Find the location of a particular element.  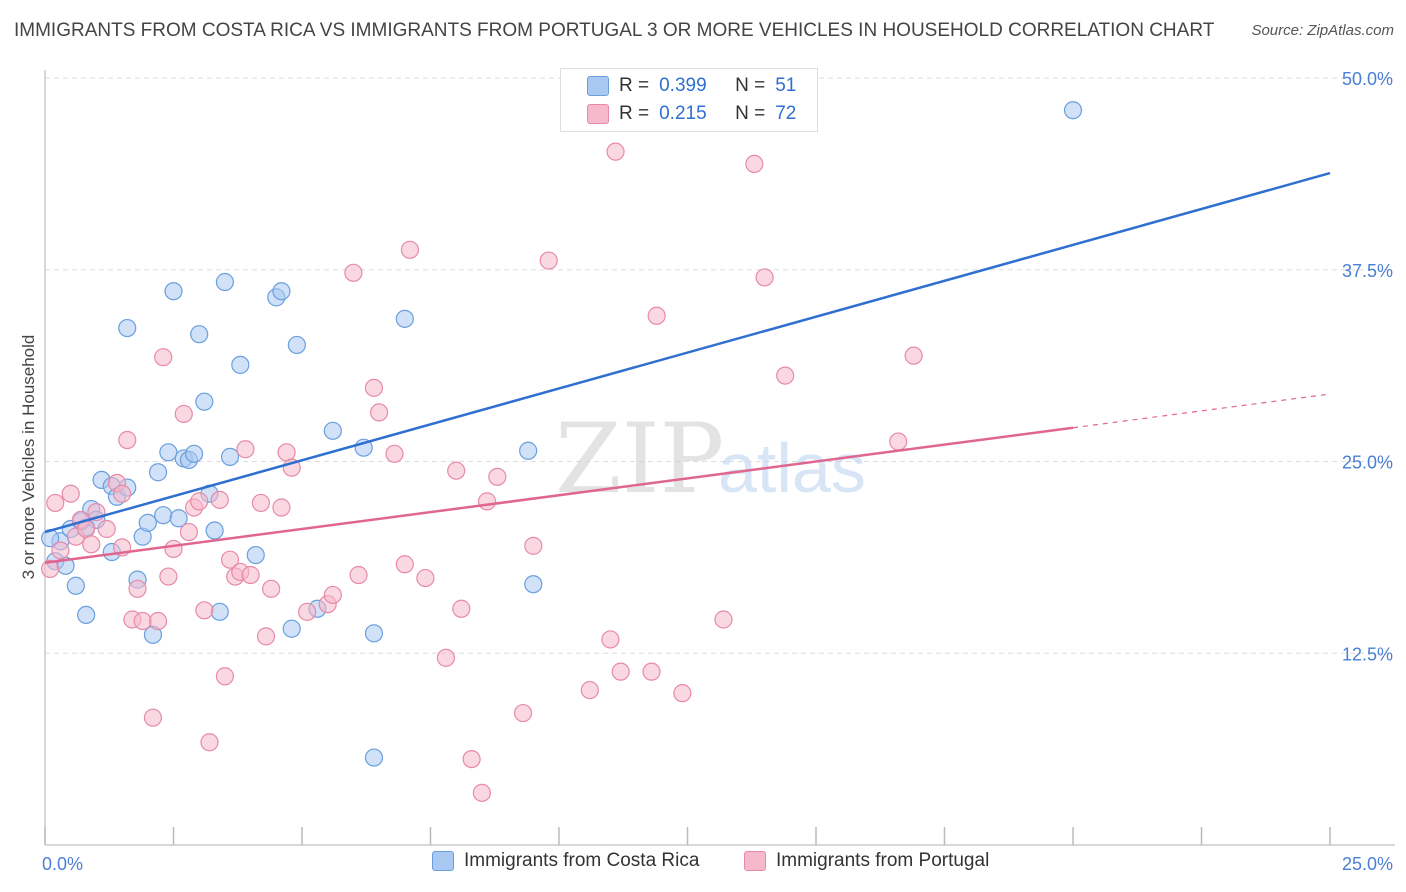

y-tick-label: 50.0% is located at coordinates (1367, 79).